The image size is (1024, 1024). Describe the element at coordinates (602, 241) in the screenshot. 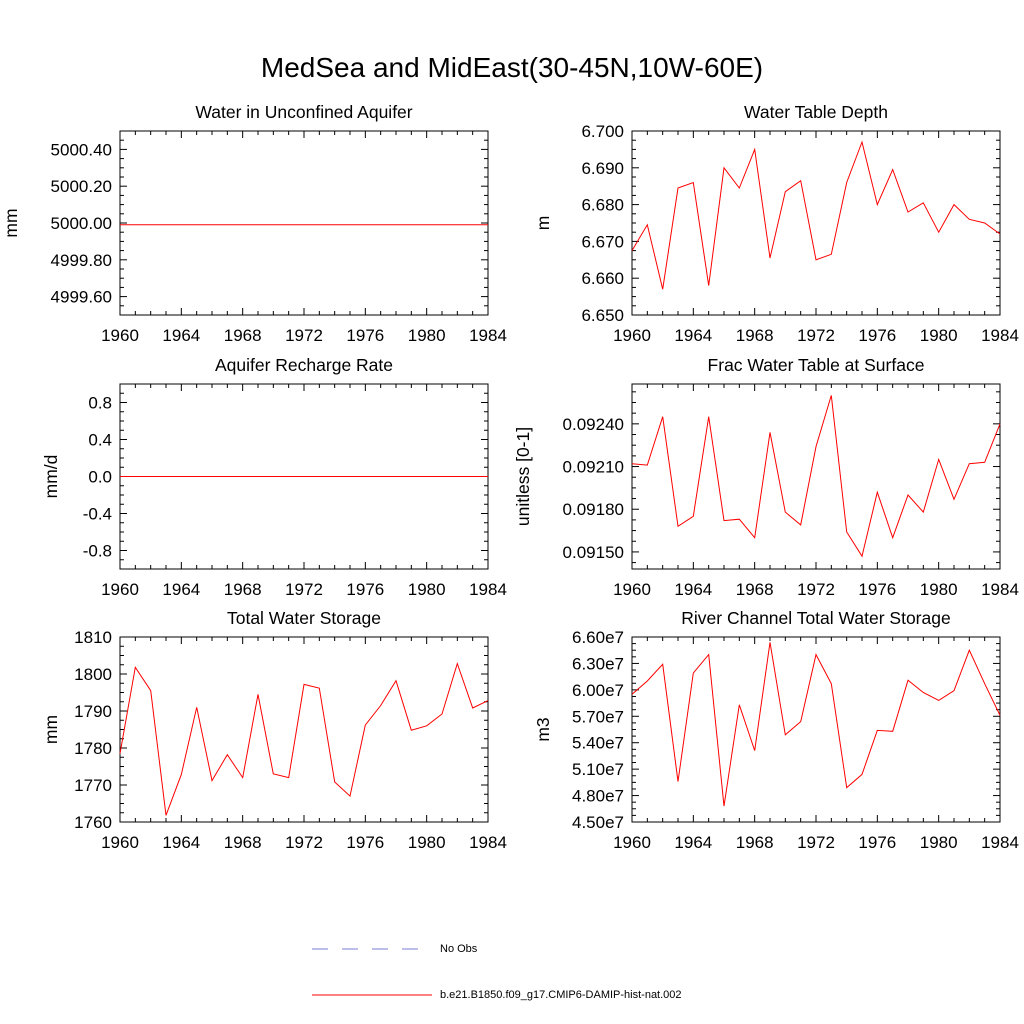

I see `y-tick-label: 6.670` at that location.